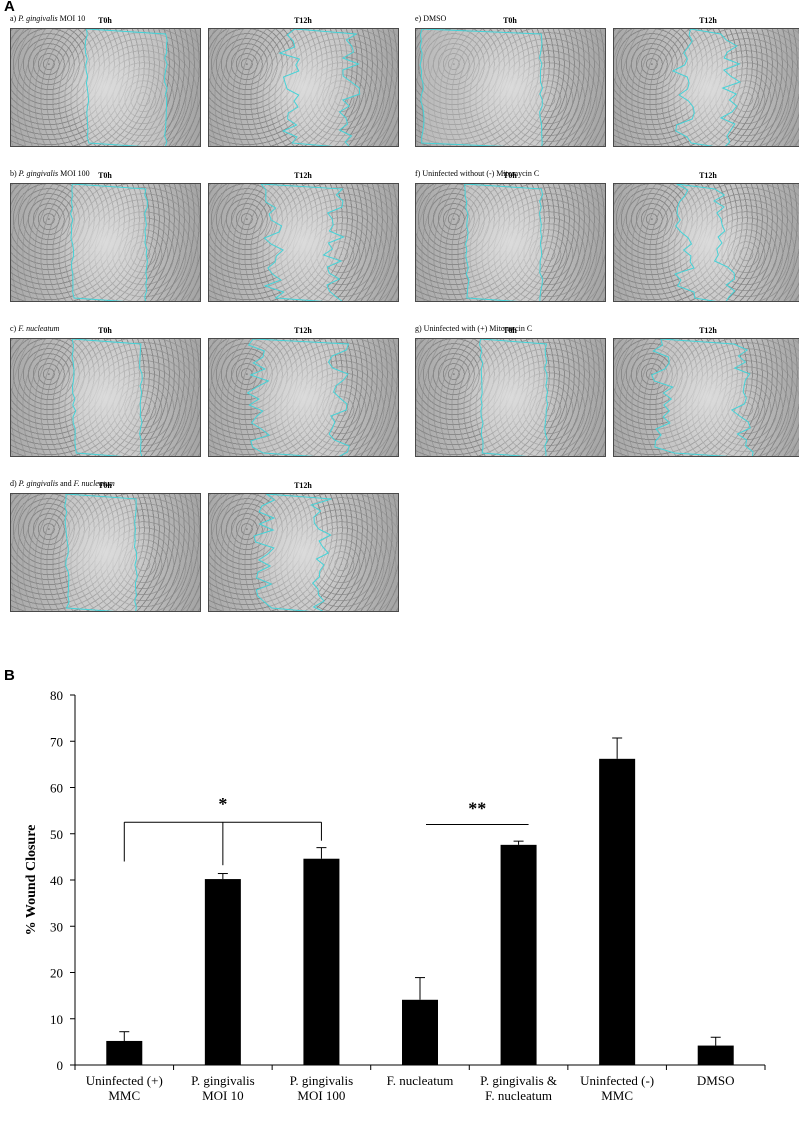 This screenshot has height=1127, width=799. What do you see at coordinates (66, 483) in the screenshot?
I see `condition-label-suffix: and` at bounding box center [66, 483].